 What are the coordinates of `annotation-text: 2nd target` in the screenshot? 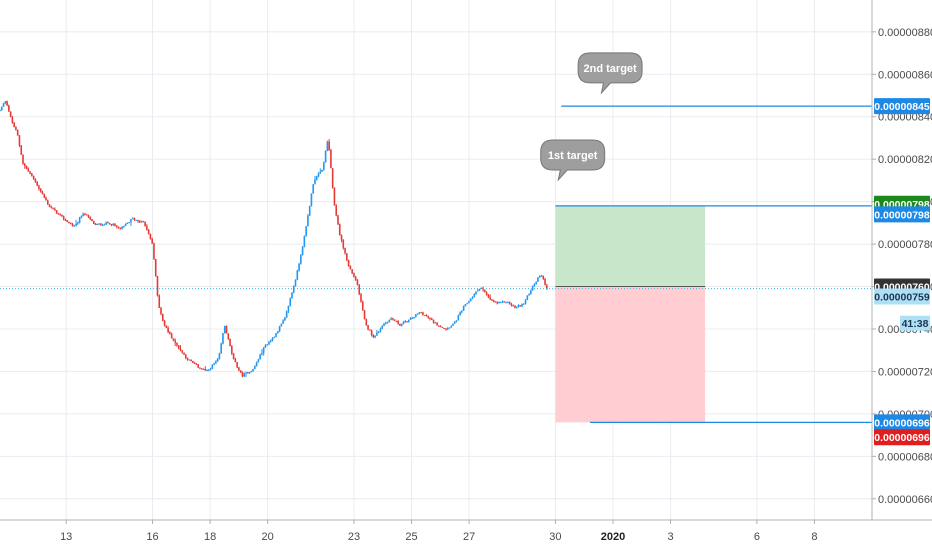 It's located at (611, 69).